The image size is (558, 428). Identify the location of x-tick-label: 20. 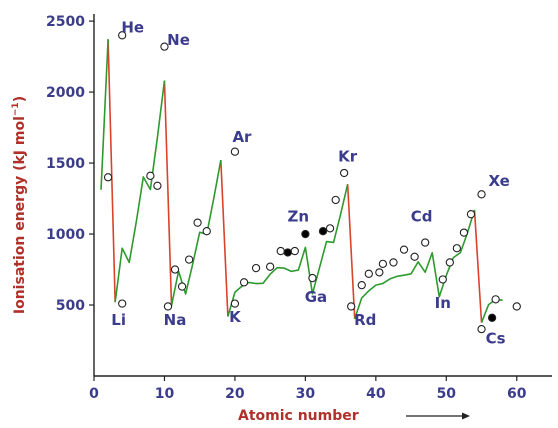
(235, 394).